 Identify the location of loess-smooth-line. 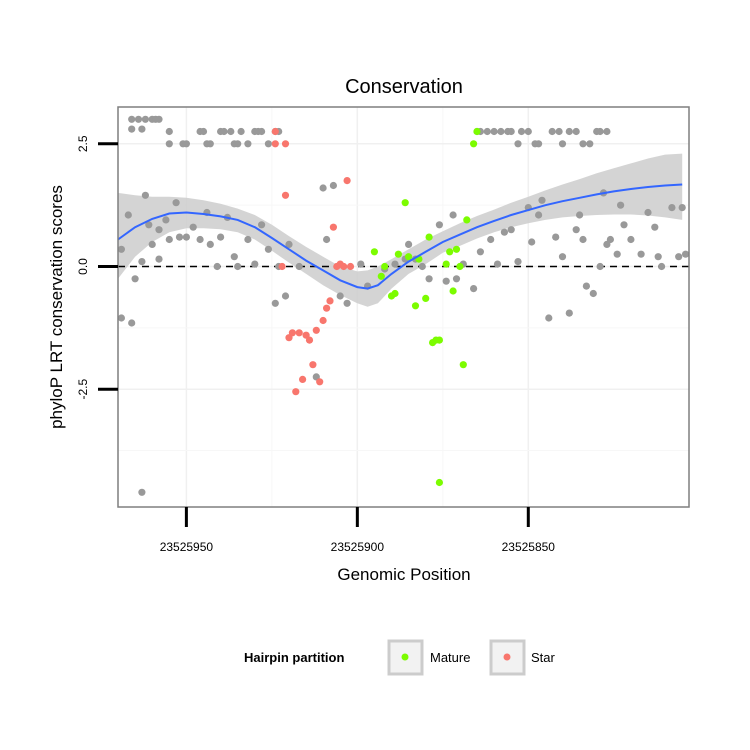
(400, 236).